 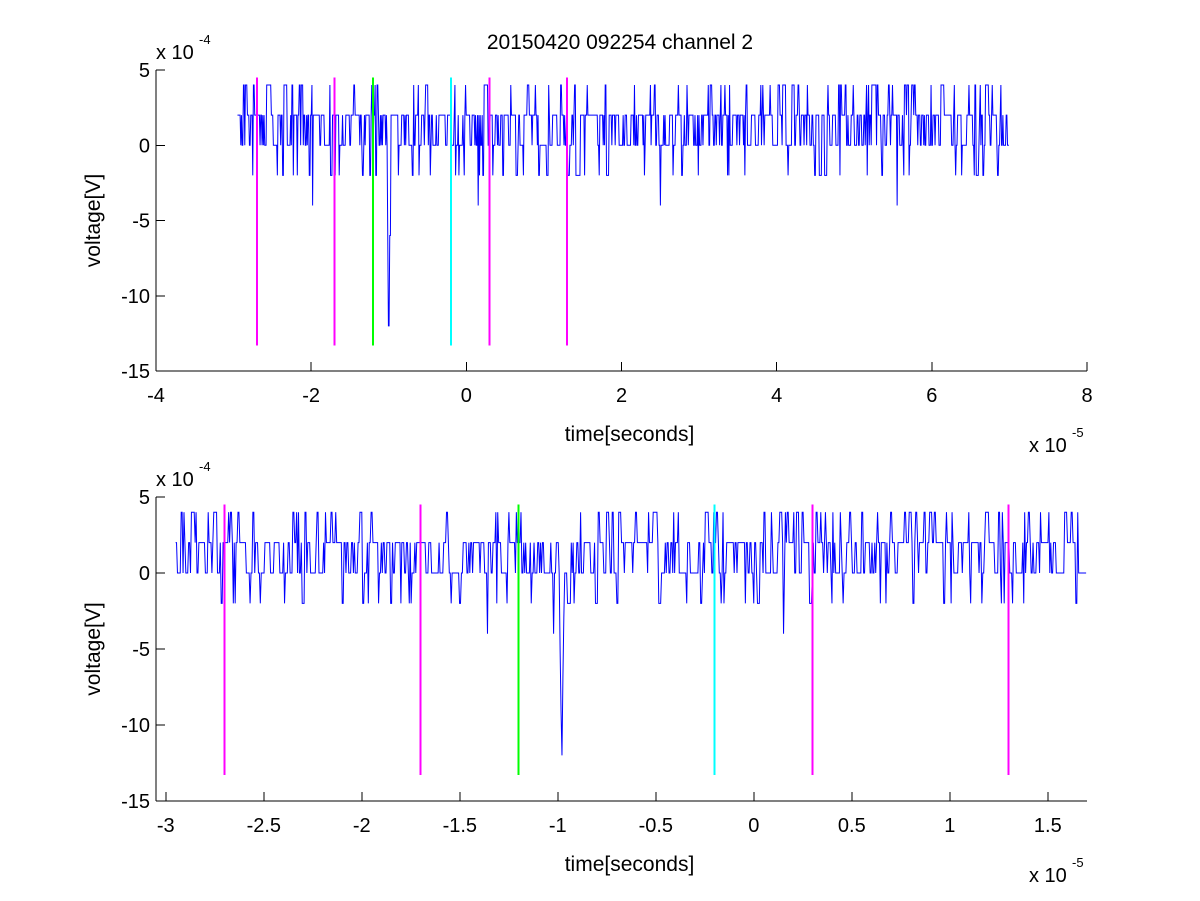 I want to click on x-tick-label: 1.5, so click(x=1048, y=826).